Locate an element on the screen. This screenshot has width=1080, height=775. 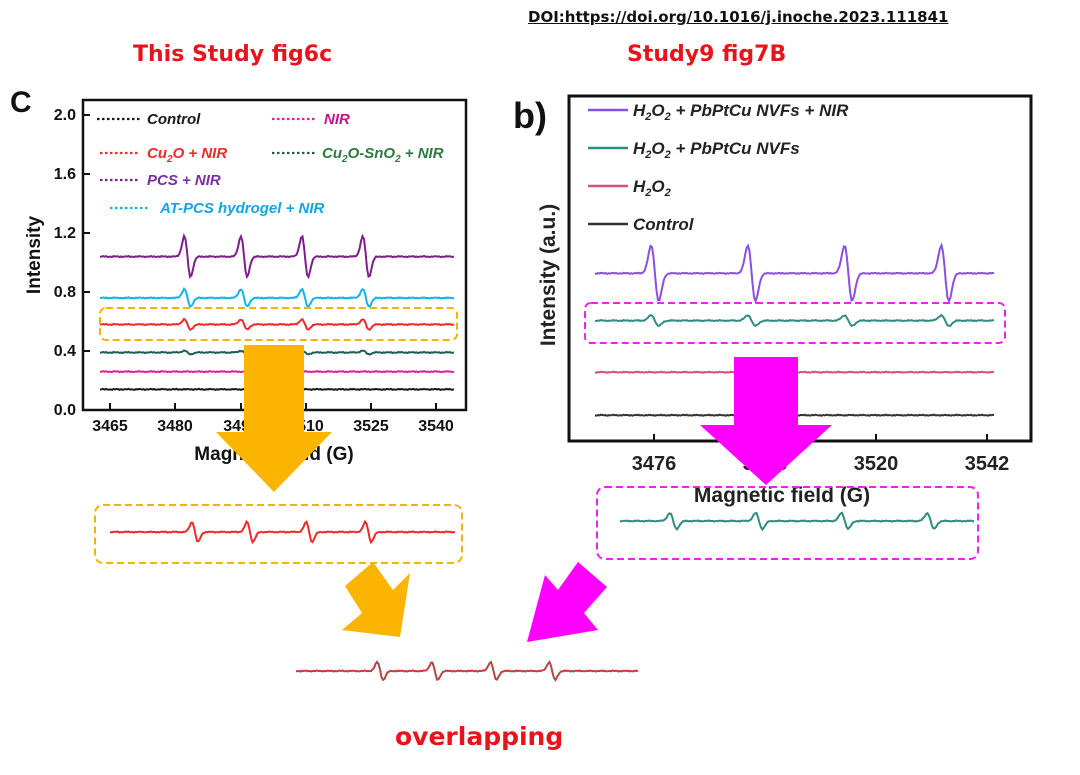
right-extract-box is located at coordinates (787, 523).